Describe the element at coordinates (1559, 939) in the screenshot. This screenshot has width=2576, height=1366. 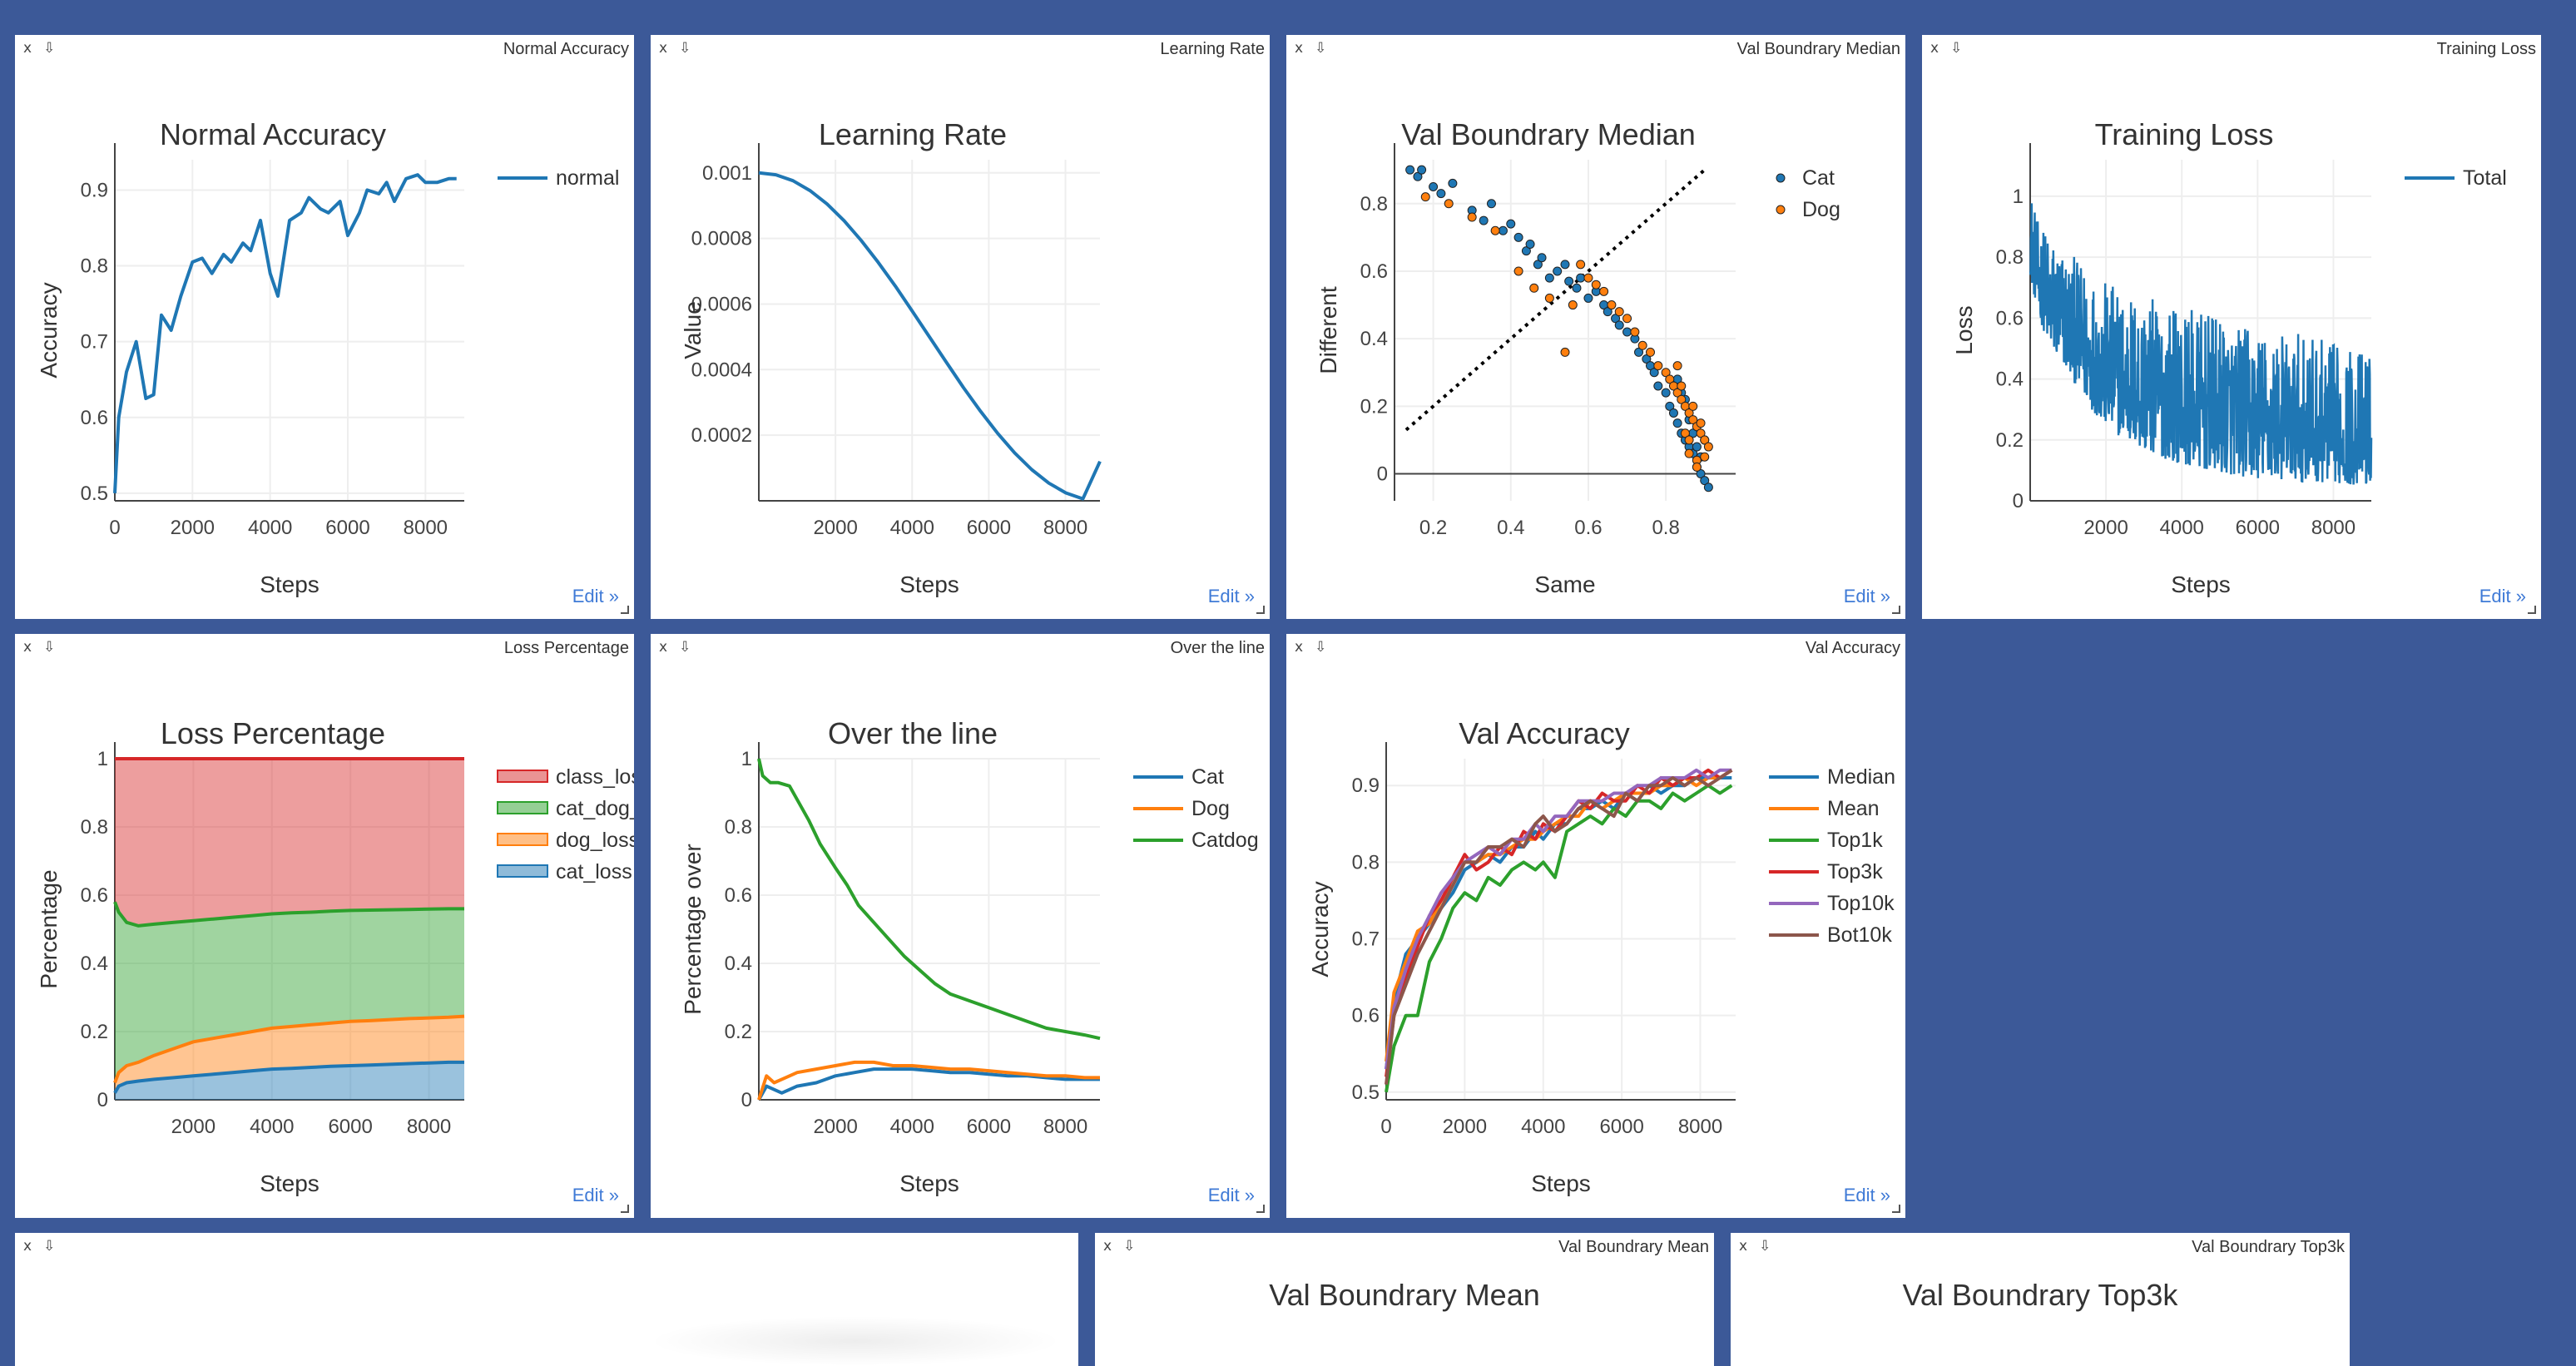
I see `series-line-top1k` at that location.